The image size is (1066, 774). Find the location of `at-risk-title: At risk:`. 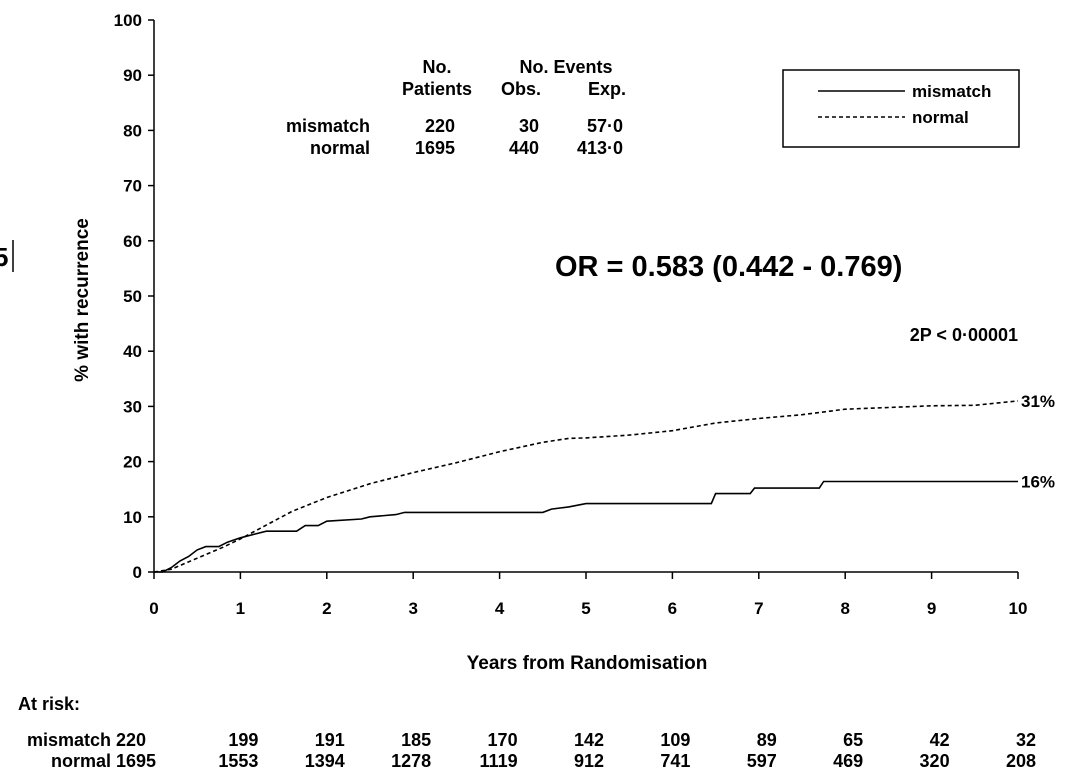

at-risk-title: At risk: is located at coordinates (49, 704).